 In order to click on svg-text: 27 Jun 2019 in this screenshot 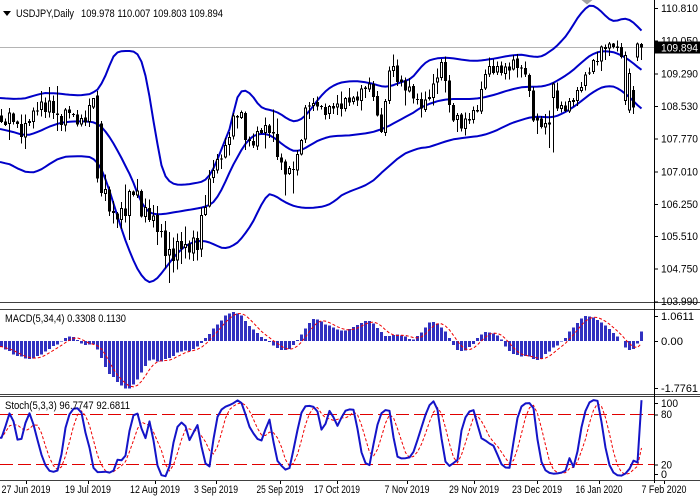, I will do `click(26, 490)`.